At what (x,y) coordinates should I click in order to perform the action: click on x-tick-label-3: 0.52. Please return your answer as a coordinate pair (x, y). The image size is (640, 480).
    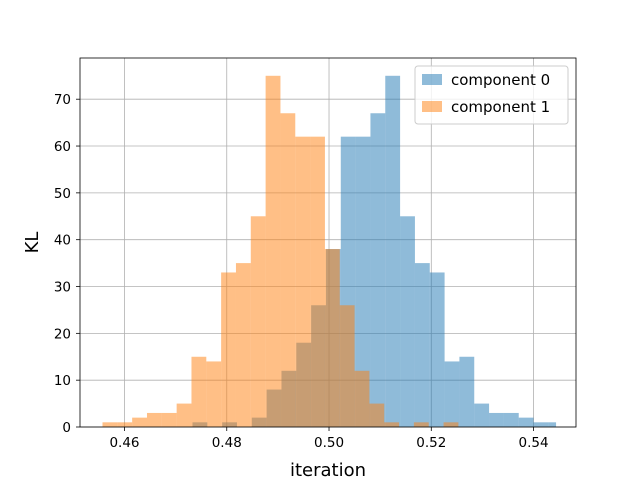
    Looking at the image, I should click on (431, 443).